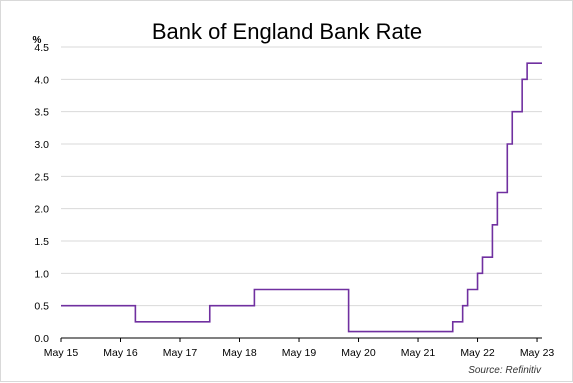 This screenshot has width=573, height=383. Describe the element at coordinates (41, 113) in the screenshot. I see `y-tick-label: 3.5` at that location.